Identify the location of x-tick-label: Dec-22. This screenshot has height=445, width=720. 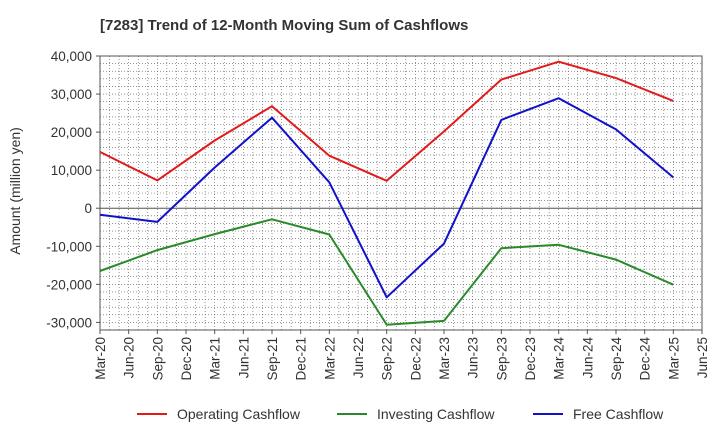
(415, 359).